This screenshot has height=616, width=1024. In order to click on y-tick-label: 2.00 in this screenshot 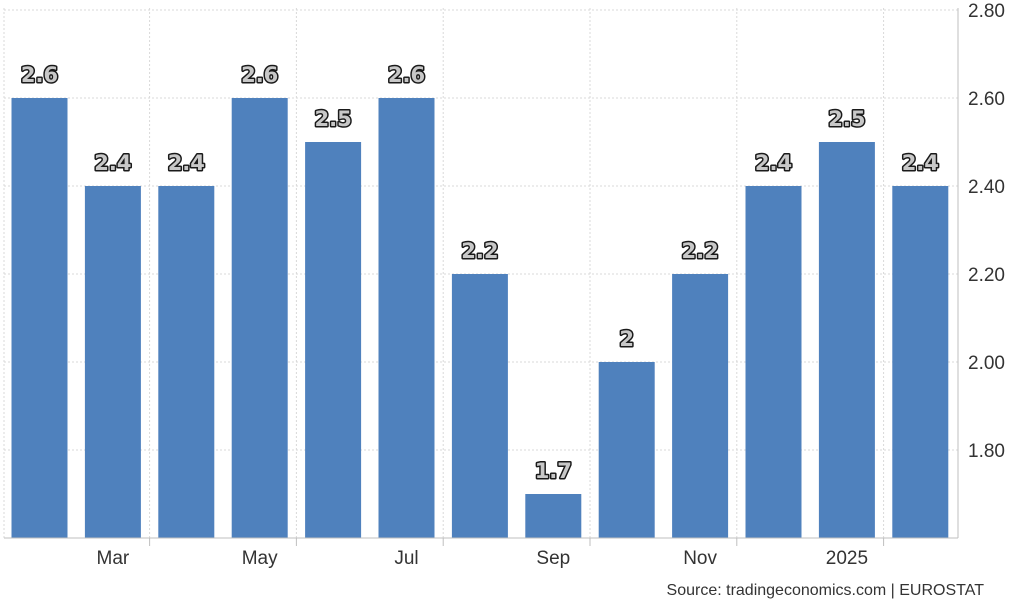, I will do `click(986, 363)`.